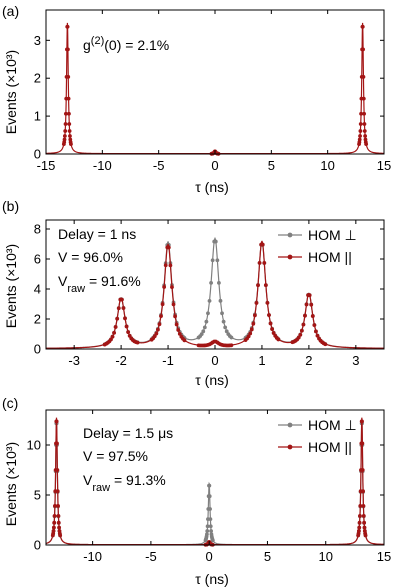  I want to click on panel-b-ytick-label: 8, so click(37, 229).